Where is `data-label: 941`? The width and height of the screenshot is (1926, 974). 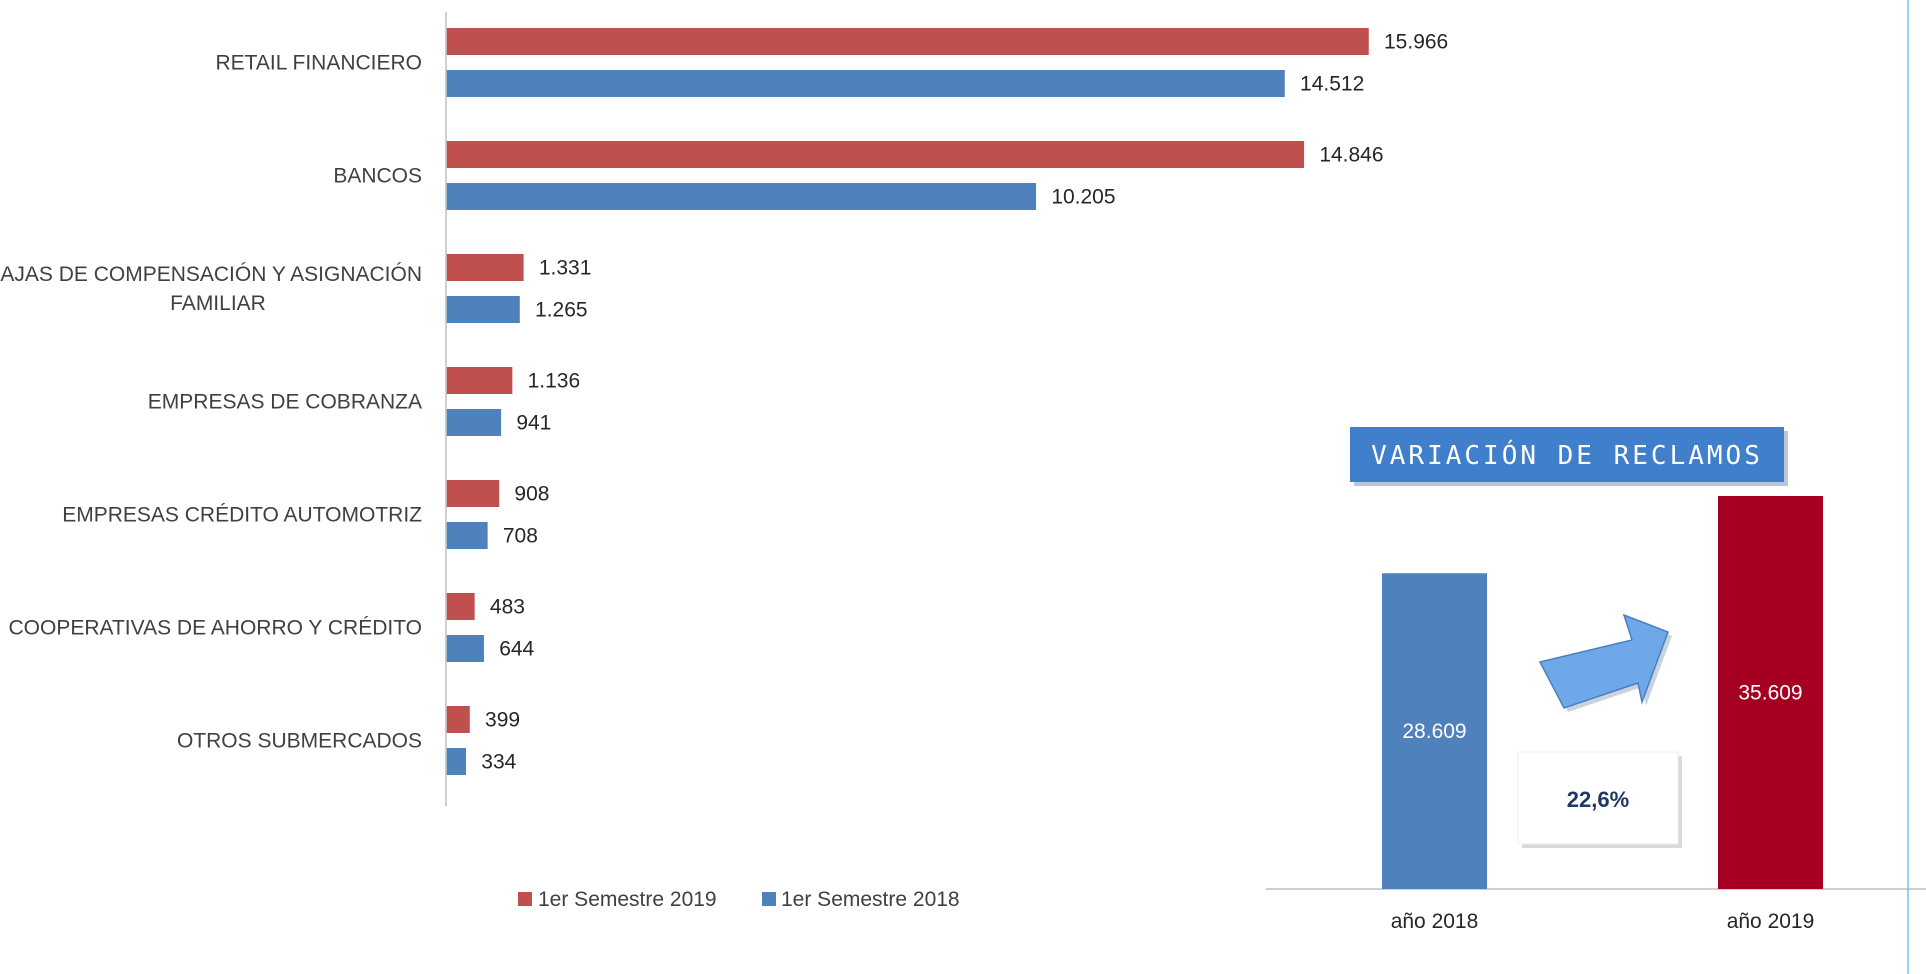 data-label: 941 is located at coordinates (533, 423).